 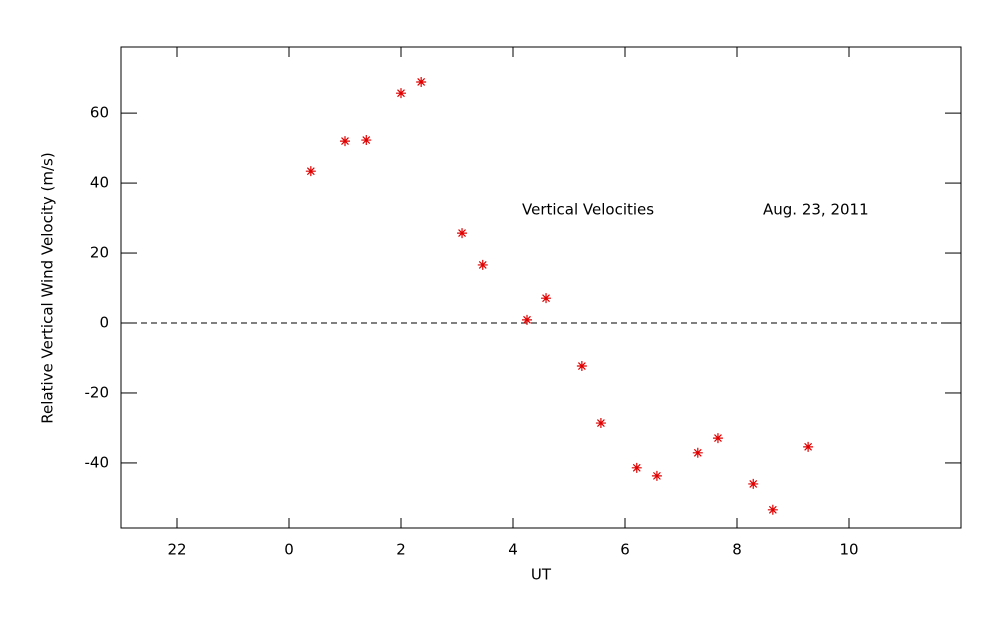 What do you see at coordinates (289, 550) in the screenshot?
I see `x-tick-label: 0` at bounding box center [289, 550].